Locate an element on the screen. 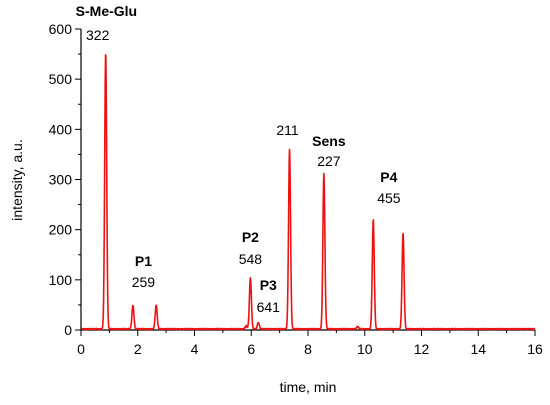  y-tick-label: 100 is located at coordinates (61, 280).